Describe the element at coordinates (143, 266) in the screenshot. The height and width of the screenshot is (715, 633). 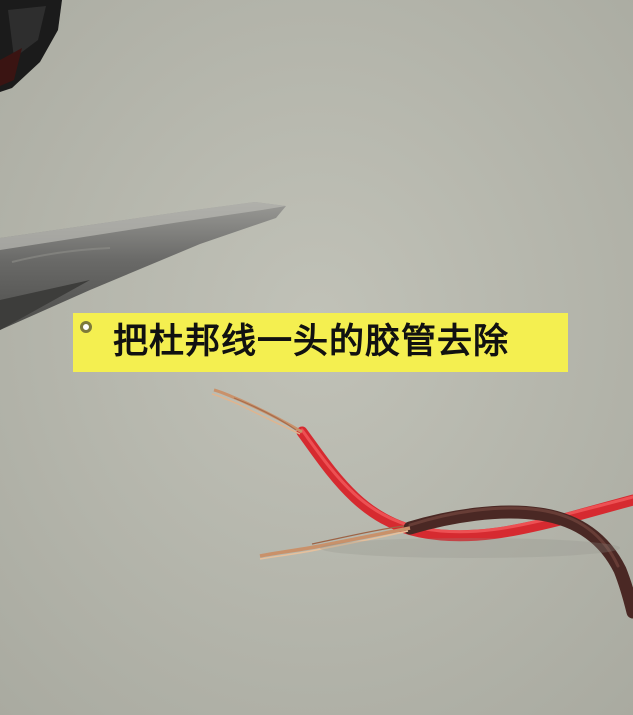
I see `scissors-icon` at that location.